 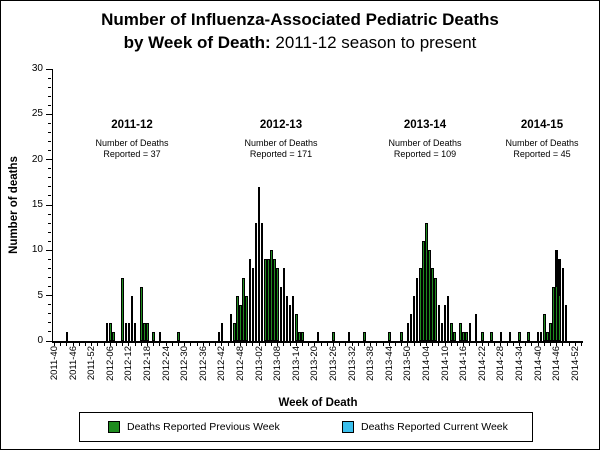 I want to click on x-tick-label-2013-08: 2013-08, so click(x=278, y=363).